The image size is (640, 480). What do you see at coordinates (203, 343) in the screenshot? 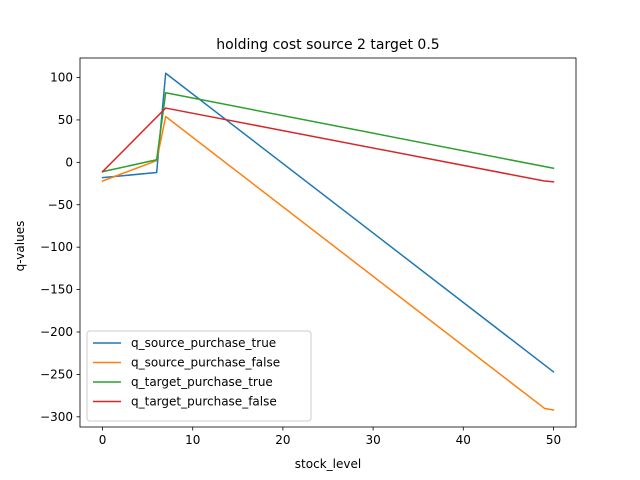
I see `legend-label-q_source_purchase_true: q_source_purchase_true` at bounding box center [203, 343].